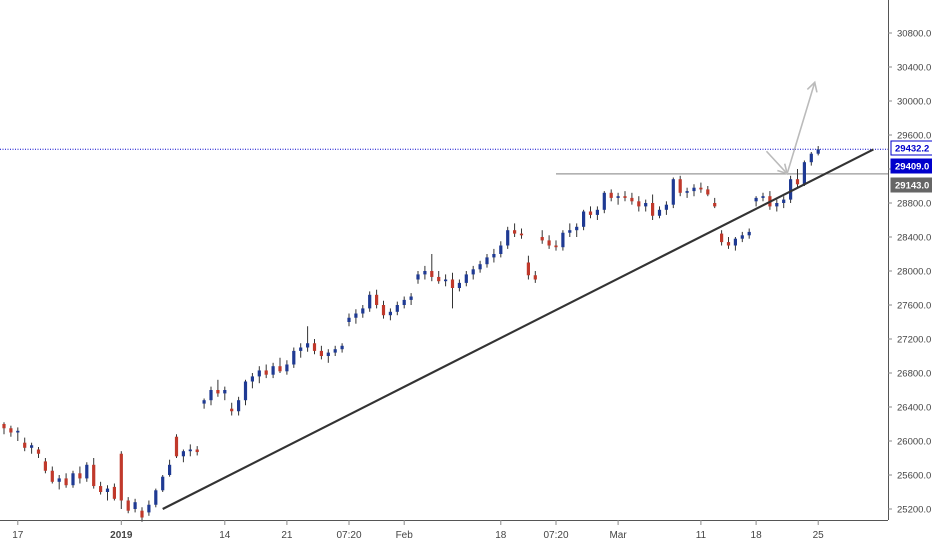 The width and height of the screenshot is (932, 555). What do you see at coordinates (914, 340) in the screenshot?
I see `y-tick-label: 27200.0` at bounding box center [914, 340].